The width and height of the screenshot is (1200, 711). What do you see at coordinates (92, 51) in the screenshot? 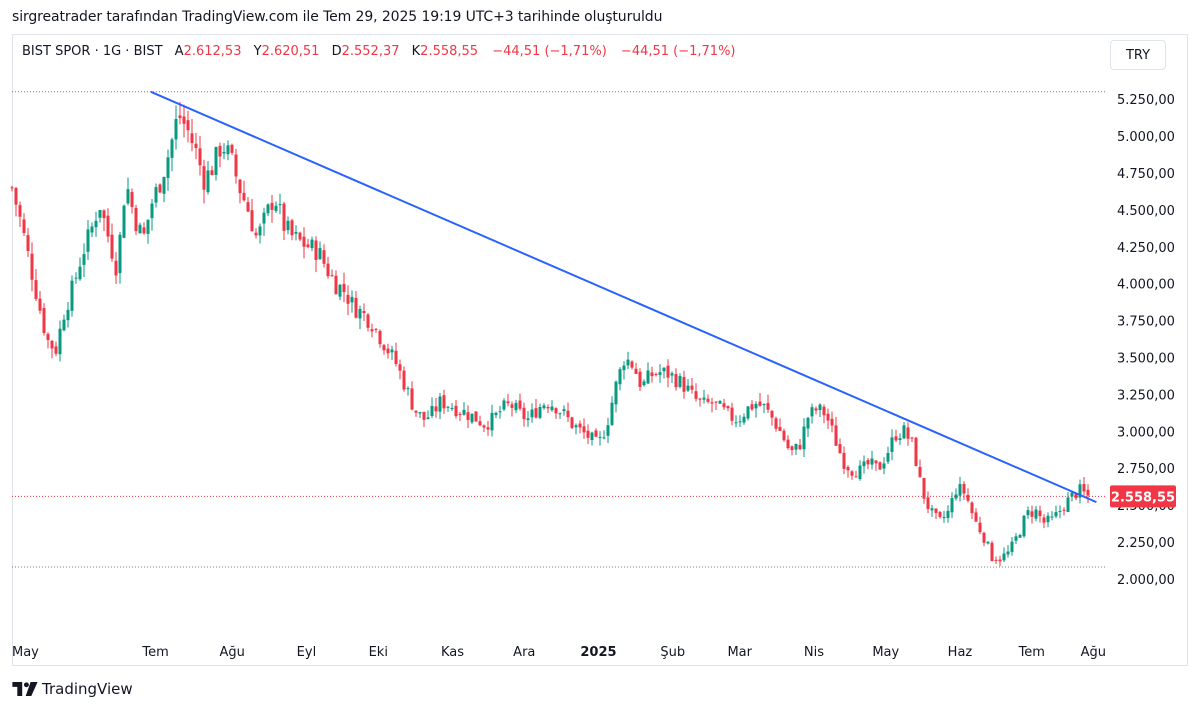
I see `legend-symbol: BIST SPOR · 1G · BIST` at bounding box center [92, 51].